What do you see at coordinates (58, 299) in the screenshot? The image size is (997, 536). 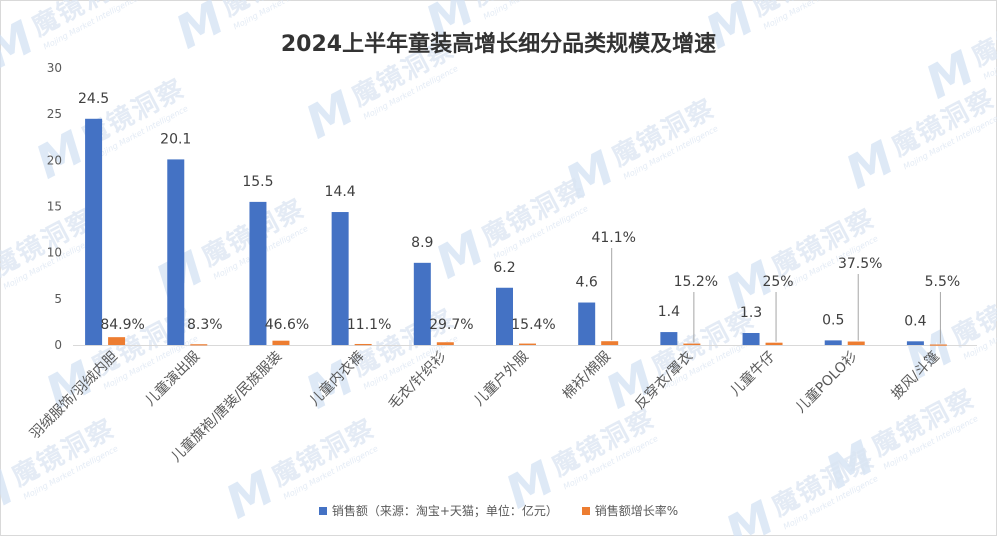 I see `y-tick-label: 5` at bounding box center [58, 299].